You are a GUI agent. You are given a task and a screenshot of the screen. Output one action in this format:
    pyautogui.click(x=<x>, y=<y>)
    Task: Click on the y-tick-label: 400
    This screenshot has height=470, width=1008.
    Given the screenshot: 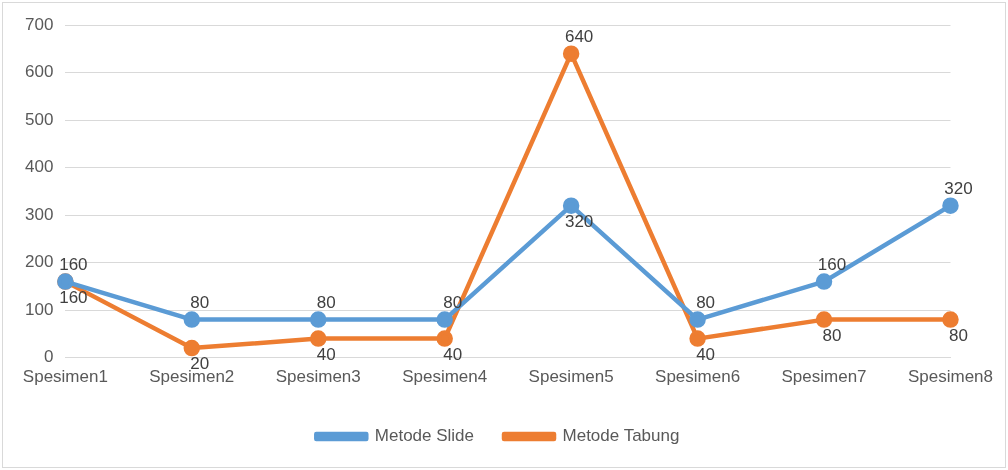 What is the action you would take?
    pyautogui.click(x=39, y=167)
    